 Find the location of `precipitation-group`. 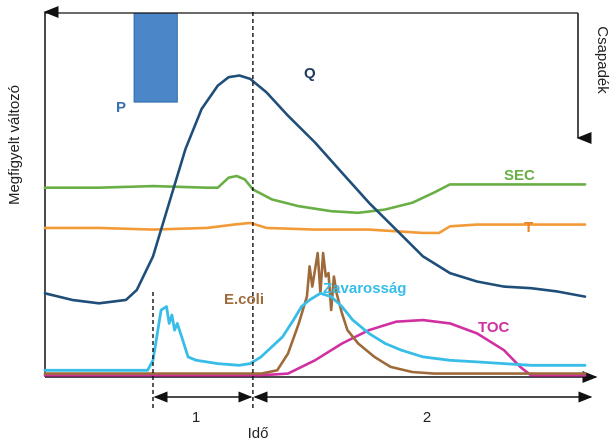

precipitation-group is located at coordinates (155, 57).